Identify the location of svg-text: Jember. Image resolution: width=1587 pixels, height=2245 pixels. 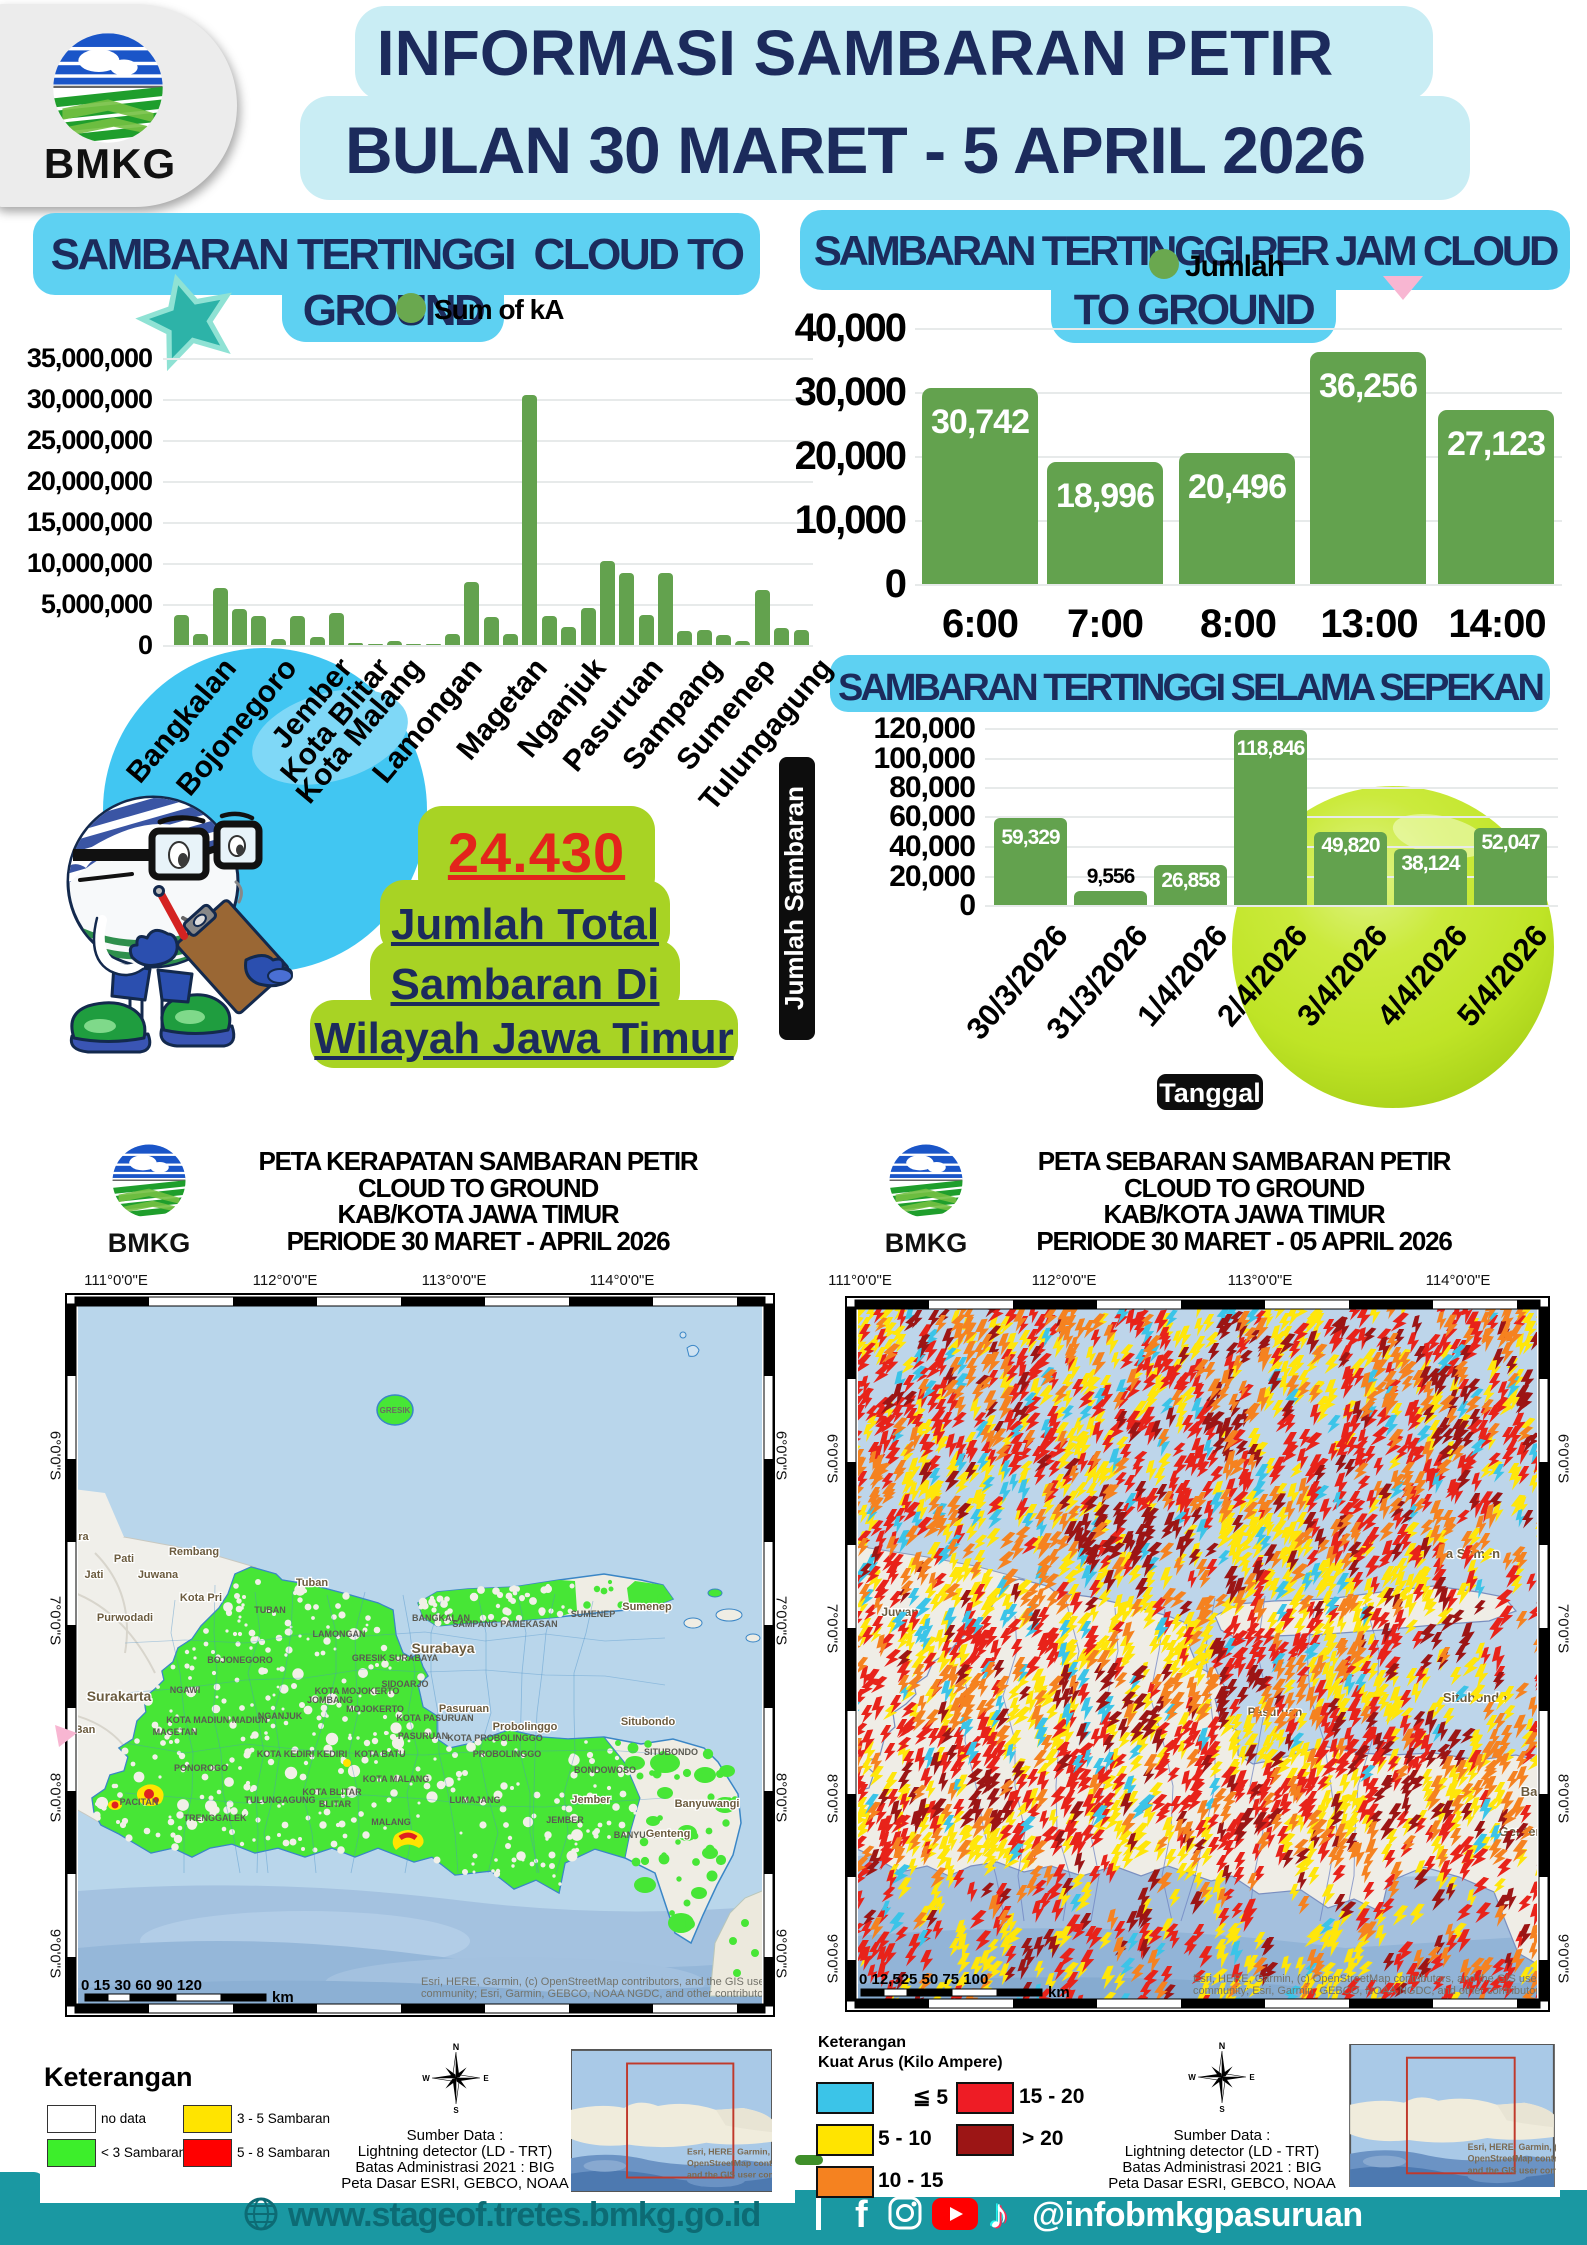
(591, 1800).